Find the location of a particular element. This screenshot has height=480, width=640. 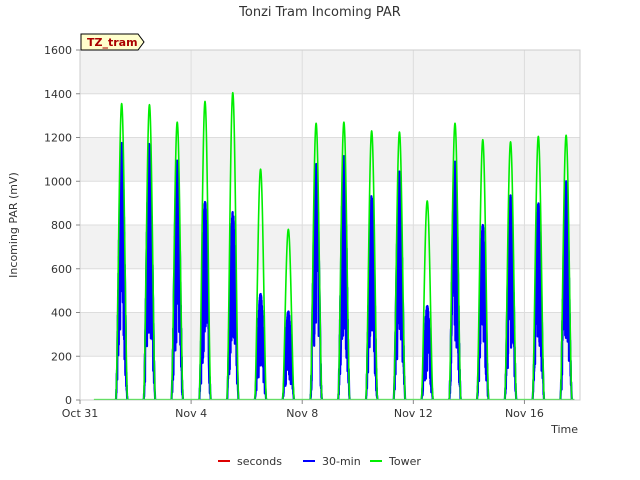

y-tick-label: 800 is located at coordinates (61, 225).